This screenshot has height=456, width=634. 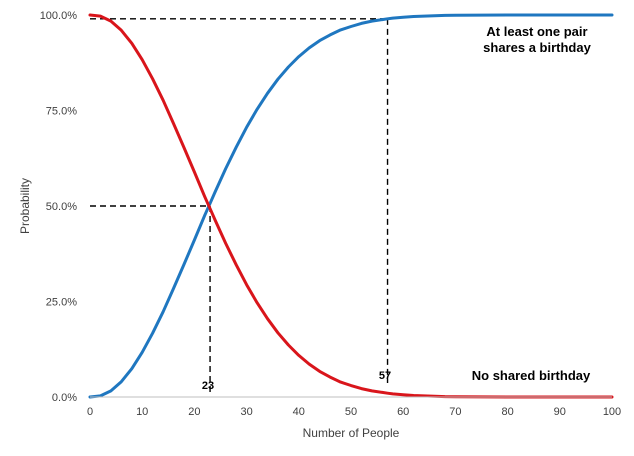 I want to click on x-tick-label: 50, so click(x=351, y=412).